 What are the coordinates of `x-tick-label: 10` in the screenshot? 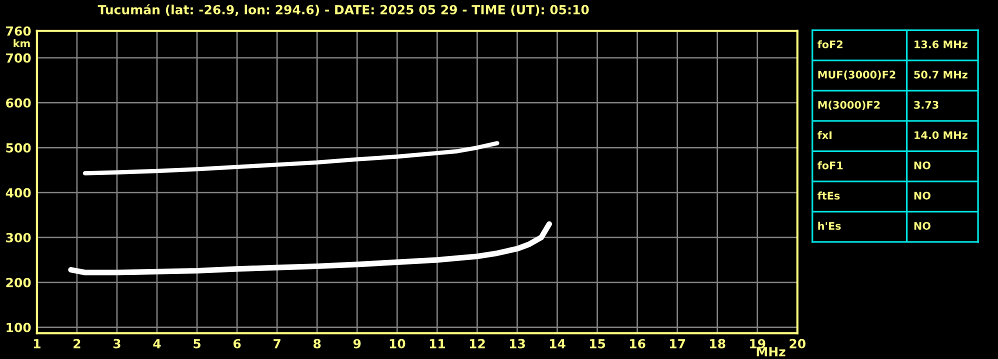 It's located at (398, 343).